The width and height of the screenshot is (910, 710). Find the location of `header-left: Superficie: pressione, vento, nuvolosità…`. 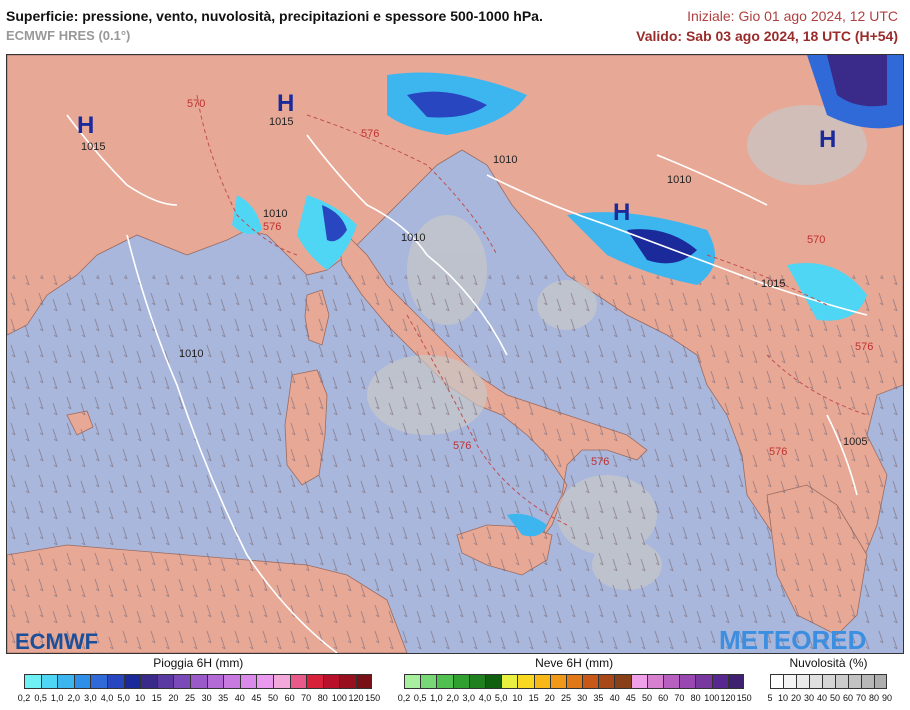

header-left: Superficie: pressione, vento, nuvolosità… is located at coordinates (274, 25).